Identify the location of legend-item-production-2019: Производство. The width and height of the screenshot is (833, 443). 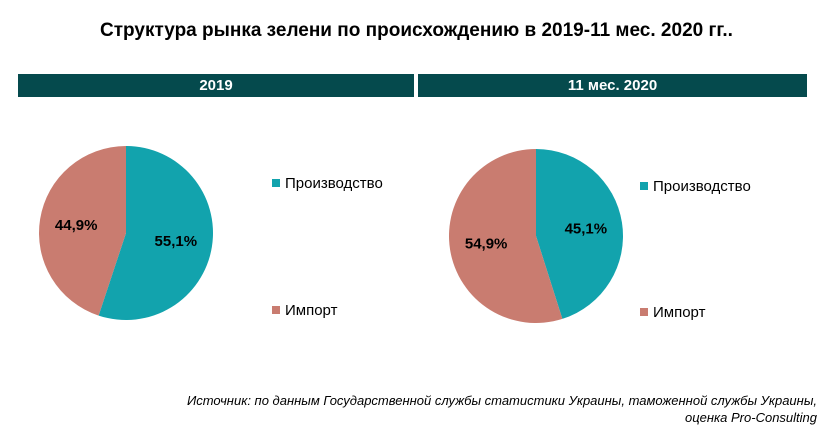
(327, 183).